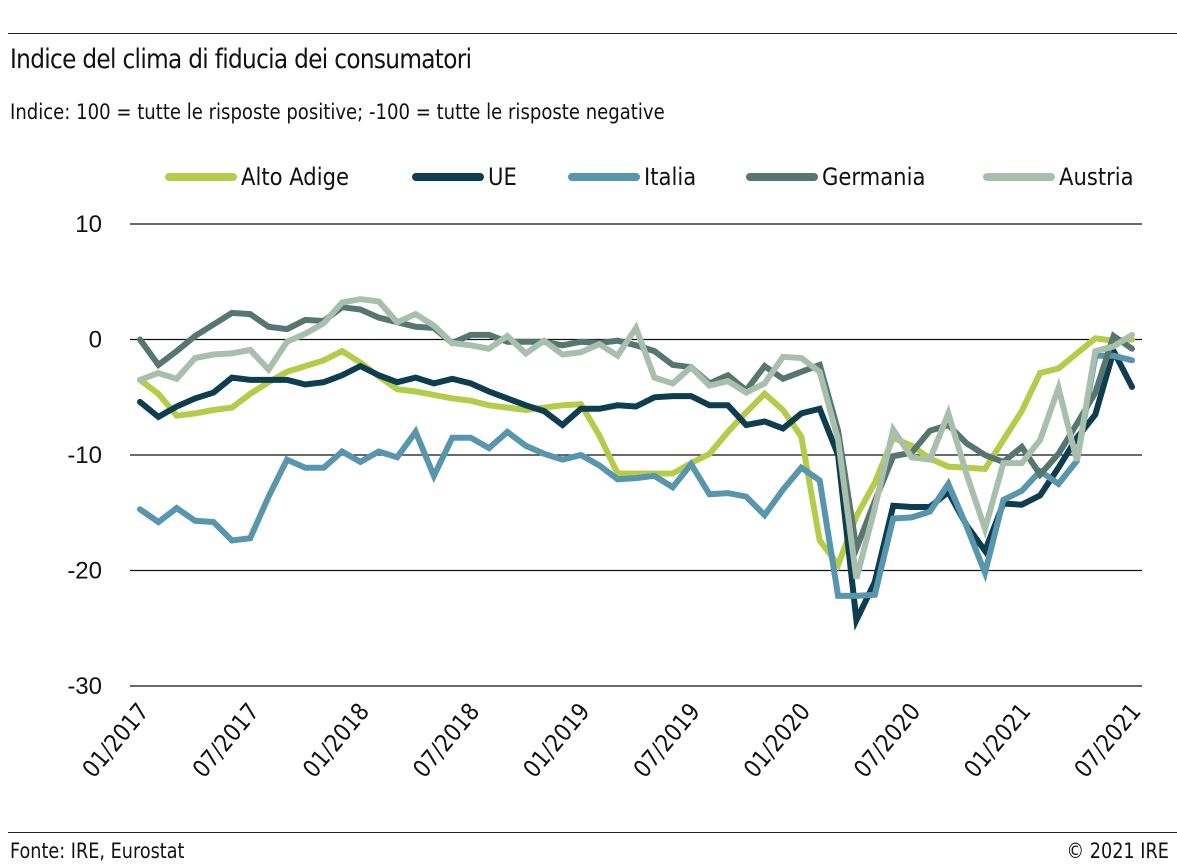 The image size is (1177, 867). Describe the element at coordinates (97, 851) in the screenshot. I see `source-note: Fonte: IRE, Eurostat` at that location.